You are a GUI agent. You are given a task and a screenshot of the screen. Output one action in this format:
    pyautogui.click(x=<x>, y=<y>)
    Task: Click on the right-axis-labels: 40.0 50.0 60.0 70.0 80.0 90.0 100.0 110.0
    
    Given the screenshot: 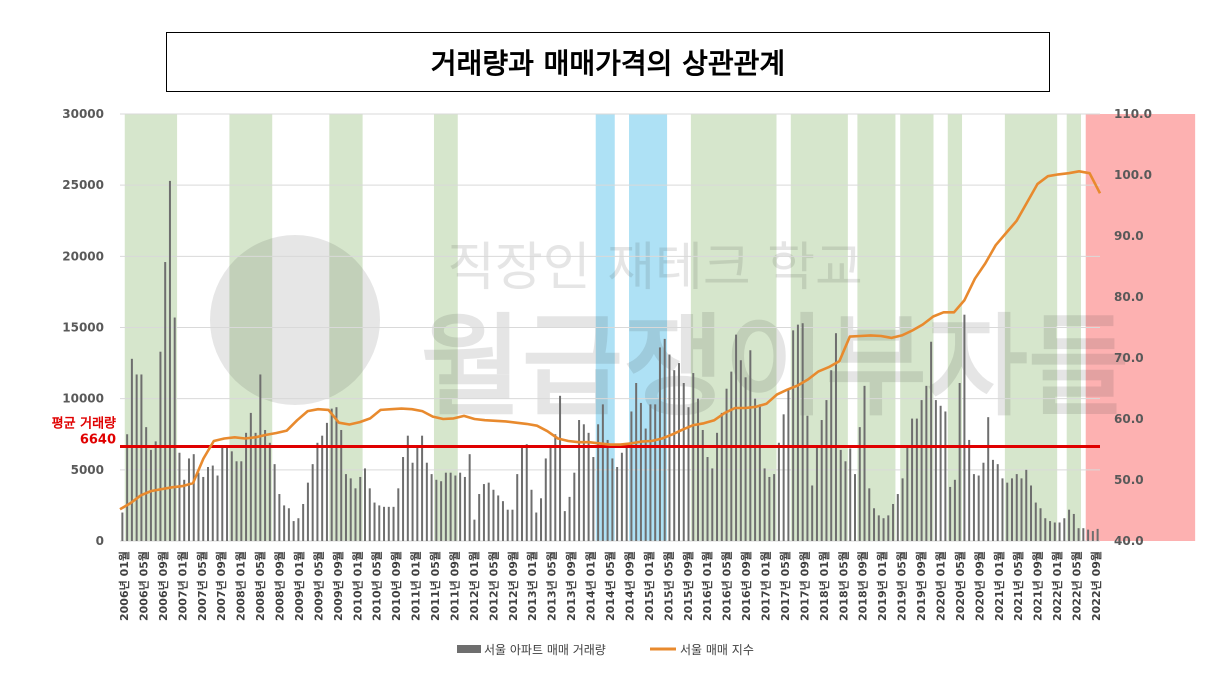 What is the action you would take?
    pyautogui.click(x=1133, y=327)
    